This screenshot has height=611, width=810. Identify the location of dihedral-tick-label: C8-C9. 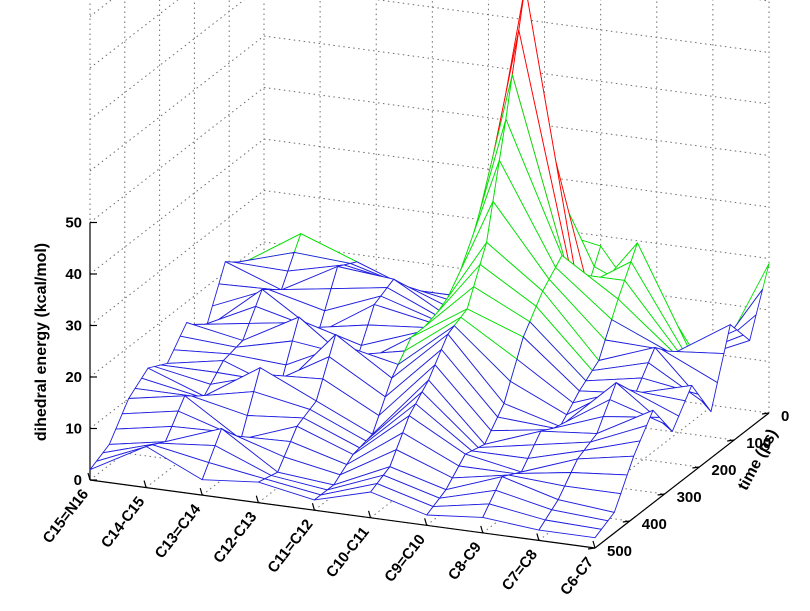
(465, 561).